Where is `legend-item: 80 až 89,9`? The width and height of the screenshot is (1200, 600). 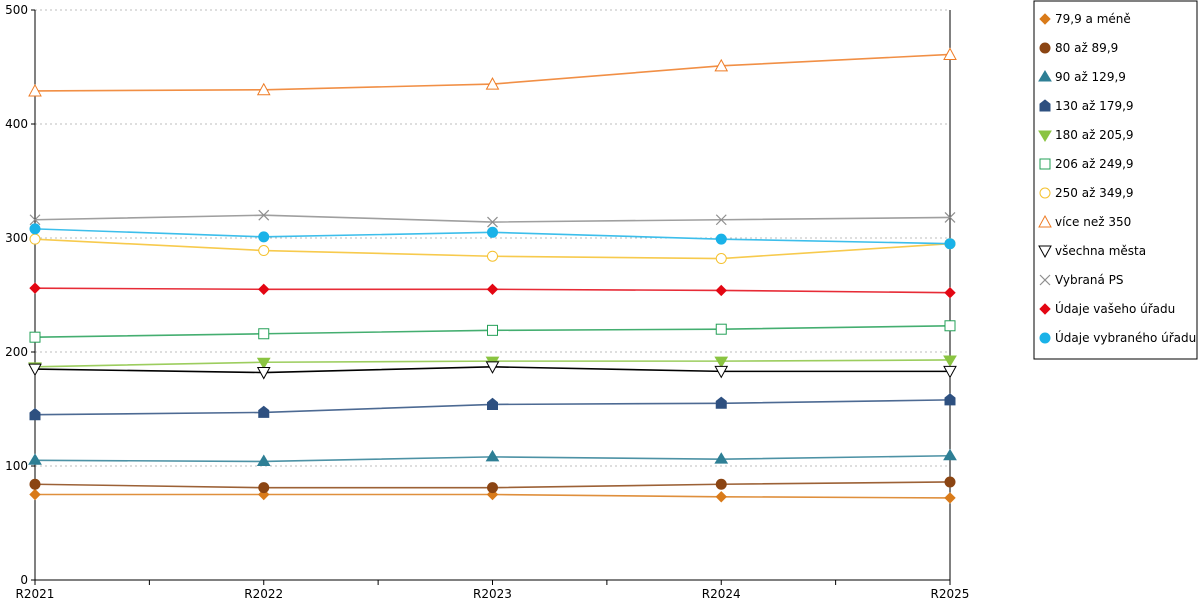 legend-item: 80 až 89,9 is located at coordinates (1078, 48).